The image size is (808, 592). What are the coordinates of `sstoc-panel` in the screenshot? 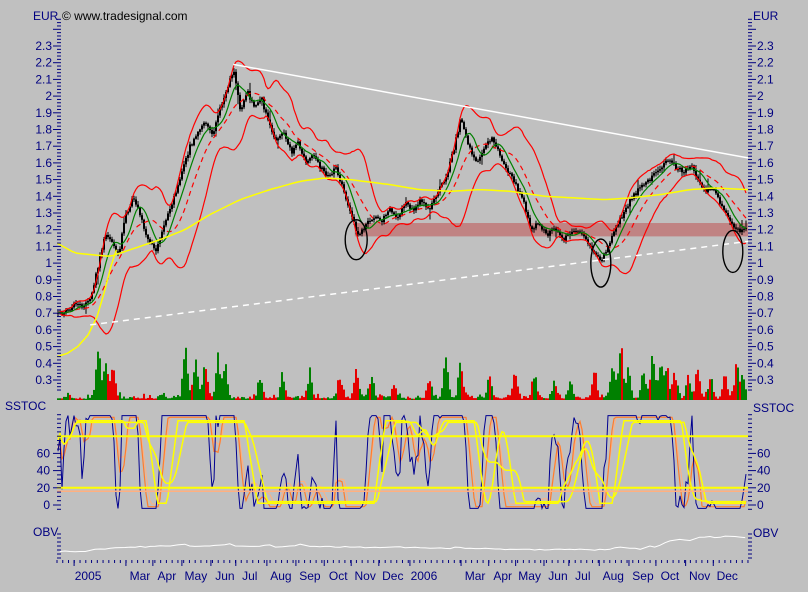 It's located at (402, 462).